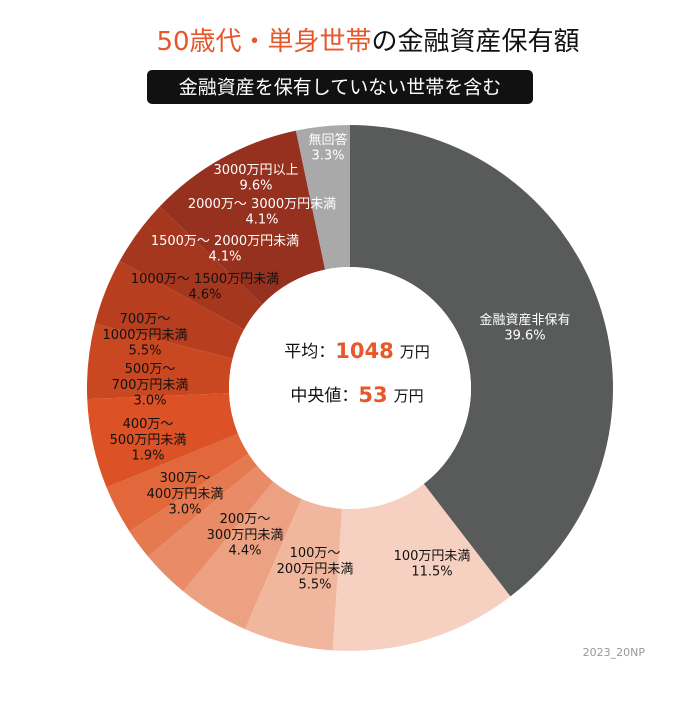  I want to click on center-value: 53, so click(372, 395).